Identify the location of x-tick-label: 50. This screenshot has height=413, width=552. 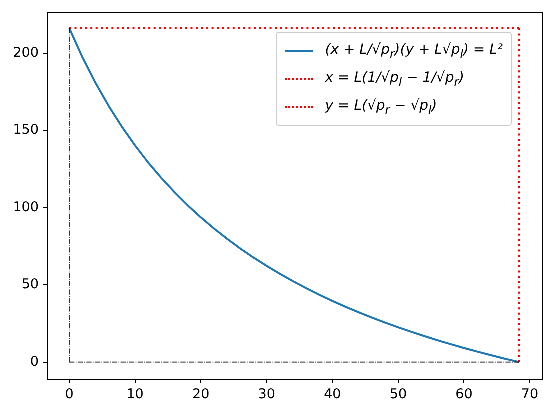
(399, 394).